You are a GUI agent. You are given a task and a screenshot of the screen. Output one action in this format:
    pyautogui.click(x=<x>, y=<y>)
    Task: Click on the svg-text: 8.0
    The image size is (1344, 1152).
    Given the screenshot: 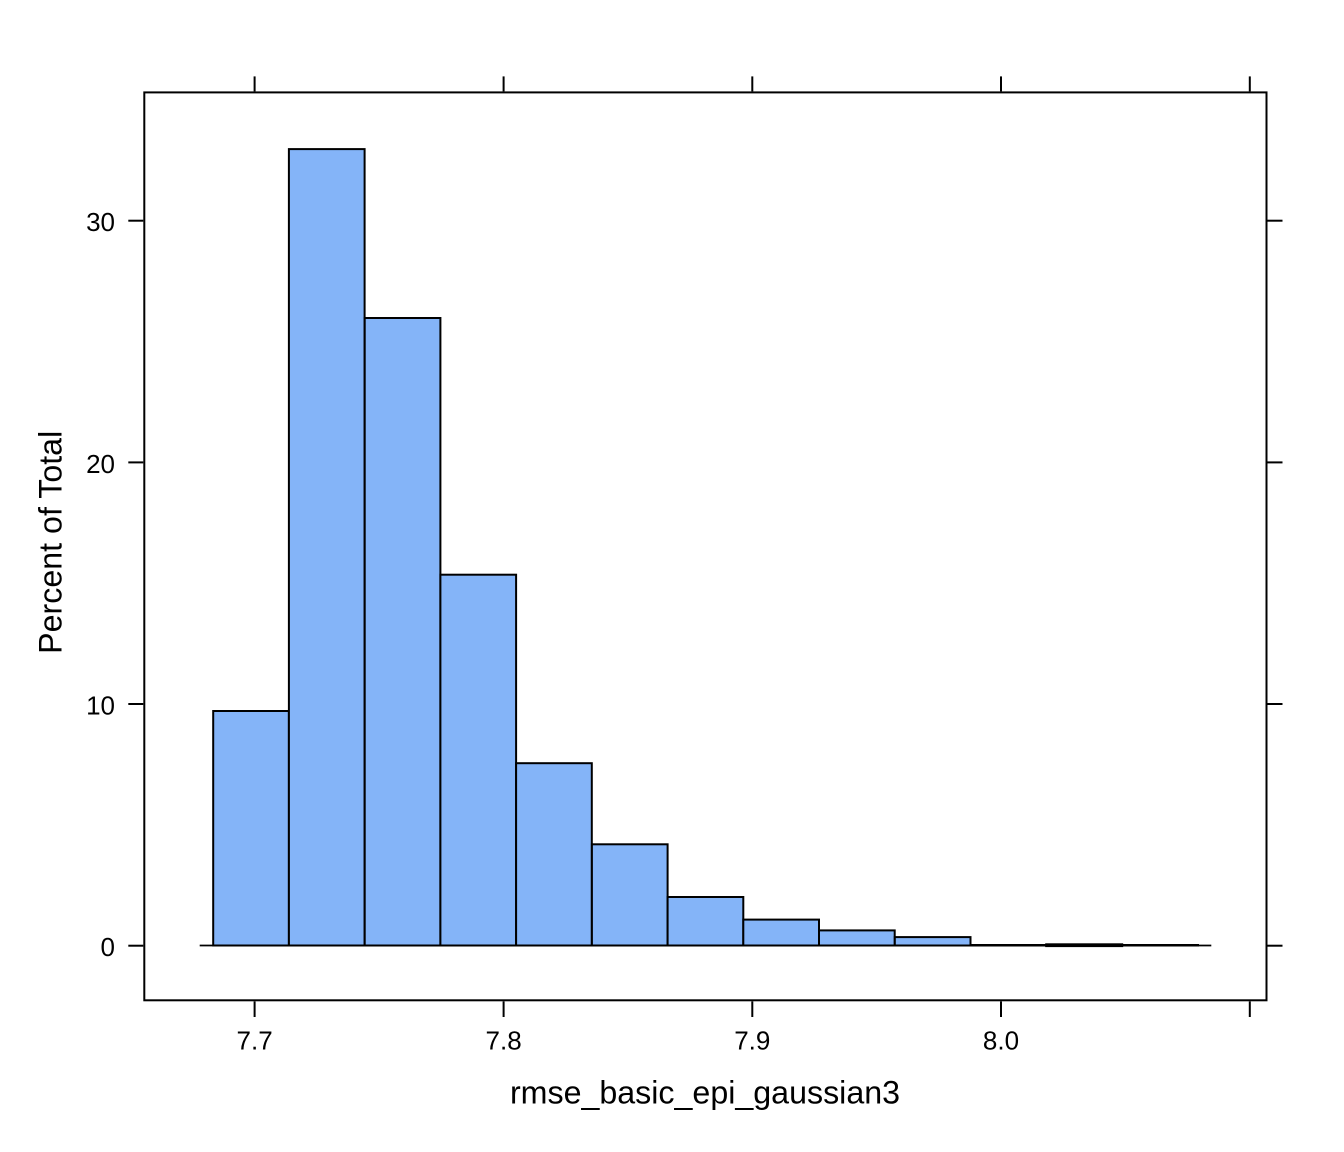 What is the action you would take?
    pyautogui.click(x=1001, y=1041)
    